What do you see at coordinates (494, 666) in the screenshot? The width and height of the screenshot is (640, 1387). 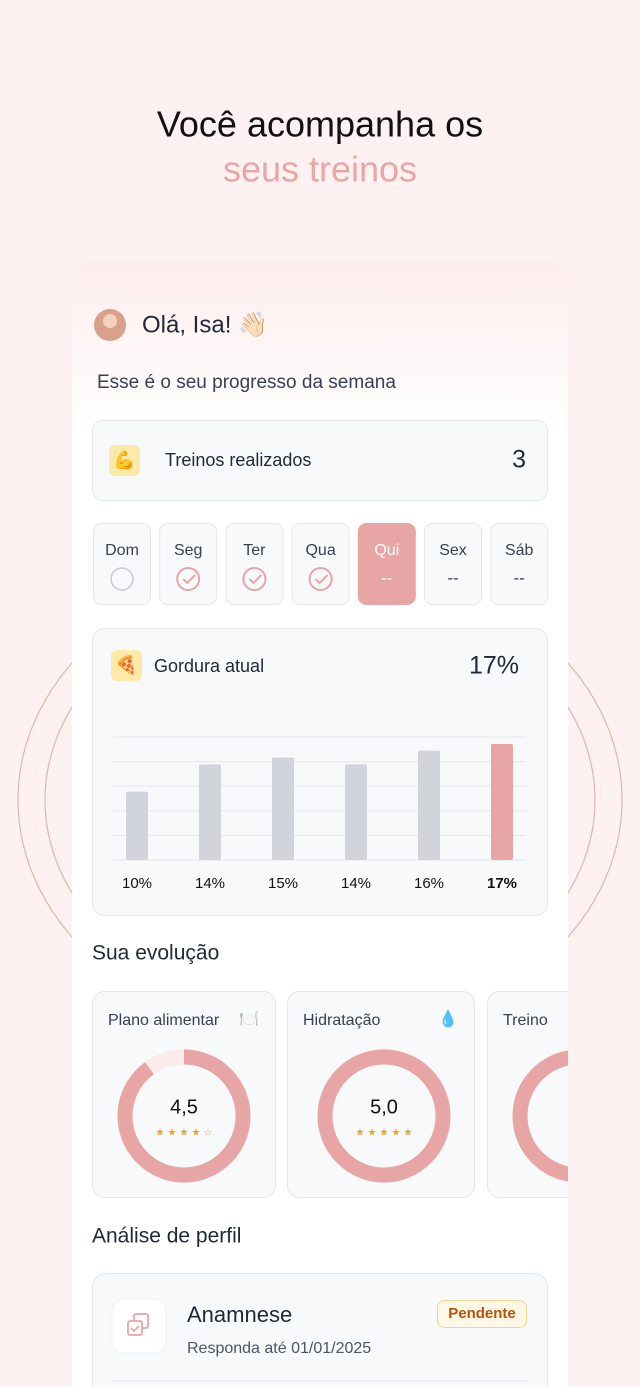 I see `fat-current: 17%` at bounding box center [494, 666].